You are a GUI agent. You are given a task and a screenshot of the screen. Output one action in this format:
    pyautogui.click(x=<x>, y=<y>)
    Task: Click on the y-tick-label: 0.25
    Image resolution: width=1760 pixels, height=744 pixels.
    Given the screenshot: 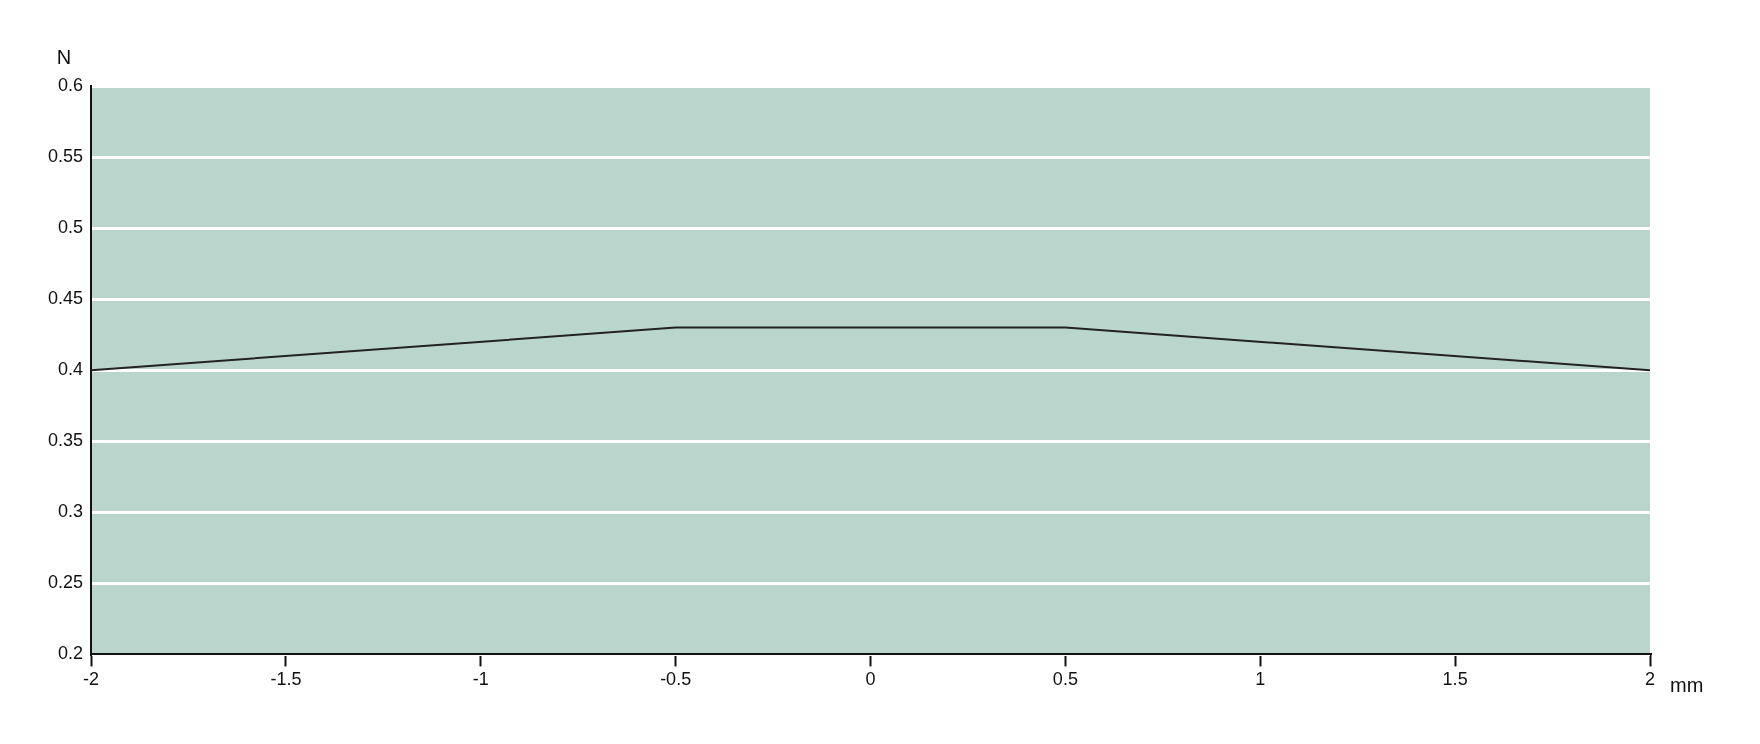 What is the action you would take?
    pyautogui.click(x=65, y=582)
    